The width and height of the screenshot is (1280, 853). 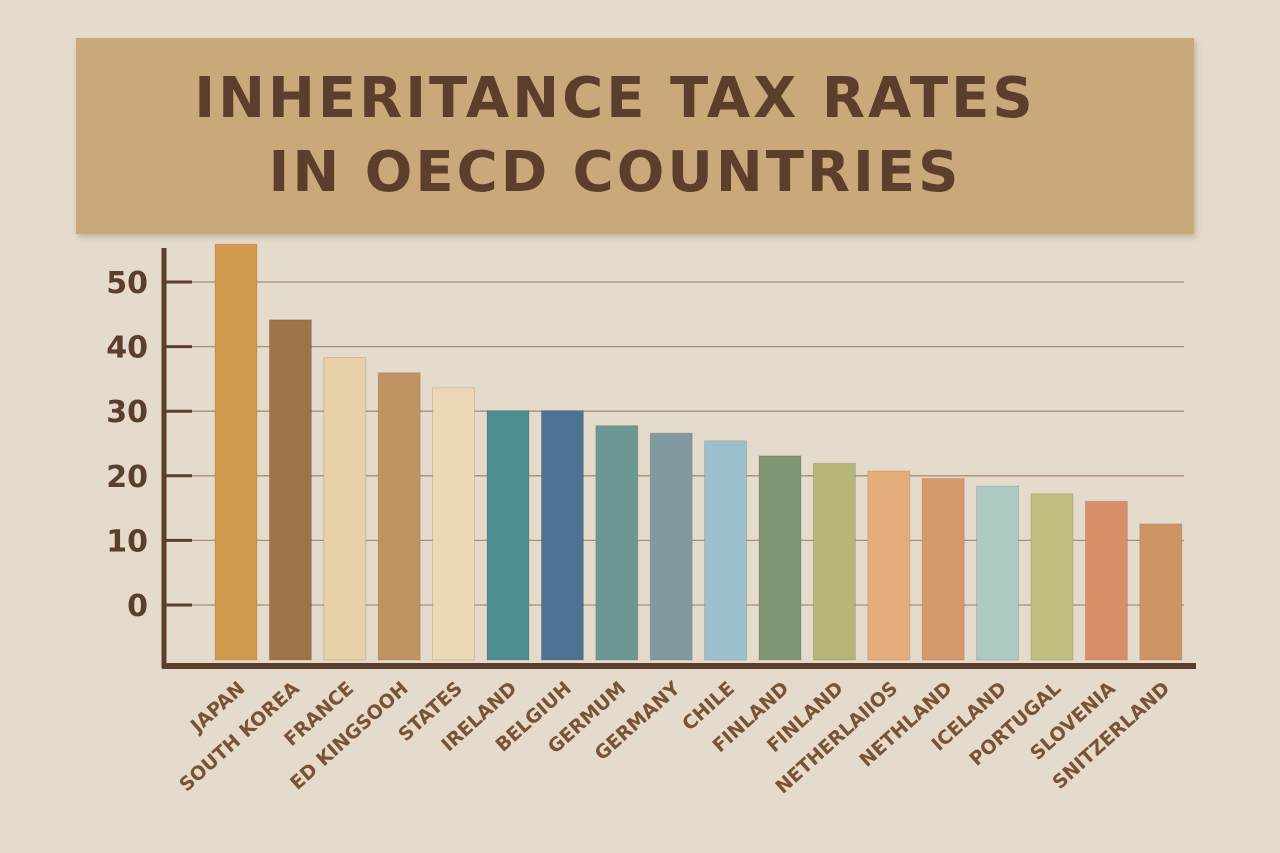 What do you see at coordinates (127, 283) in the screenshot?
I see `y-tick-label: 50` at bounding box center [127, 283].